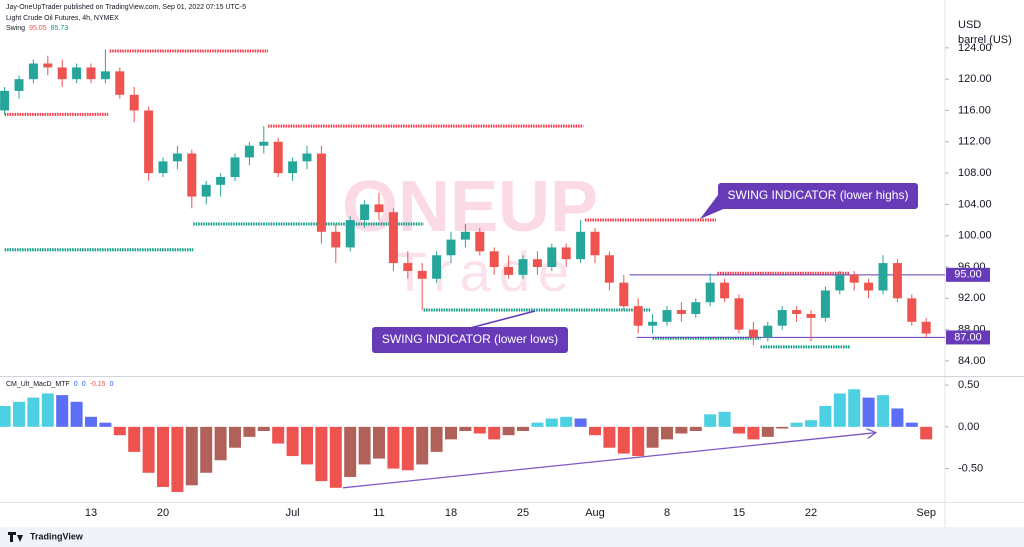  I want to click on chart-title: Light Crude Oil Futures, 4h, NYMEX, so click(62, 18).